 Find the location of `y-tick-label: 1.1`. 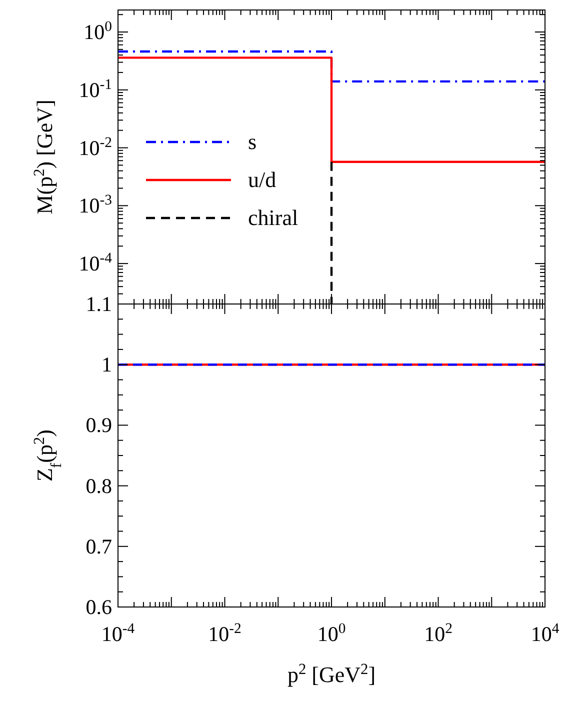

y-tick-label: 1.1 is located at coordinates (99, 304).